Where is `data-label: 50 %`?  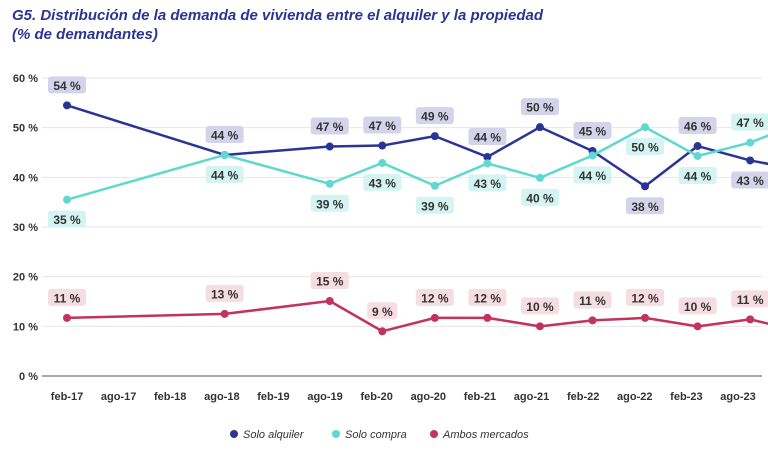
data-label: 50 % is located at coordinates (645, 148).